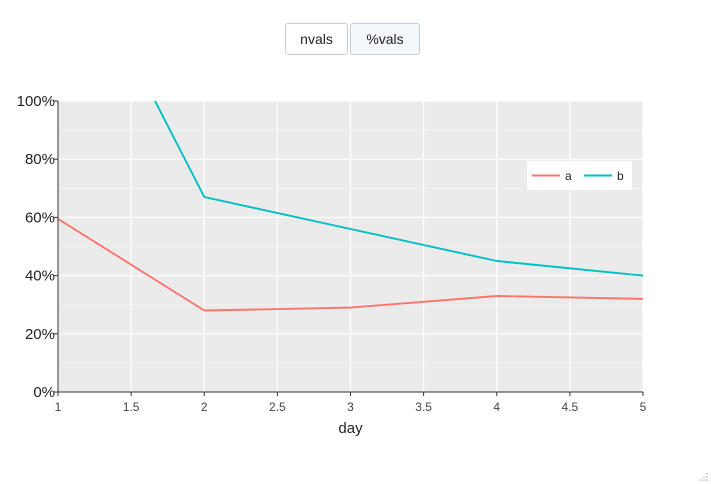 This screenshot has width=711, height=484. I want to click on x-tick-label: 1, so click(58, 407).